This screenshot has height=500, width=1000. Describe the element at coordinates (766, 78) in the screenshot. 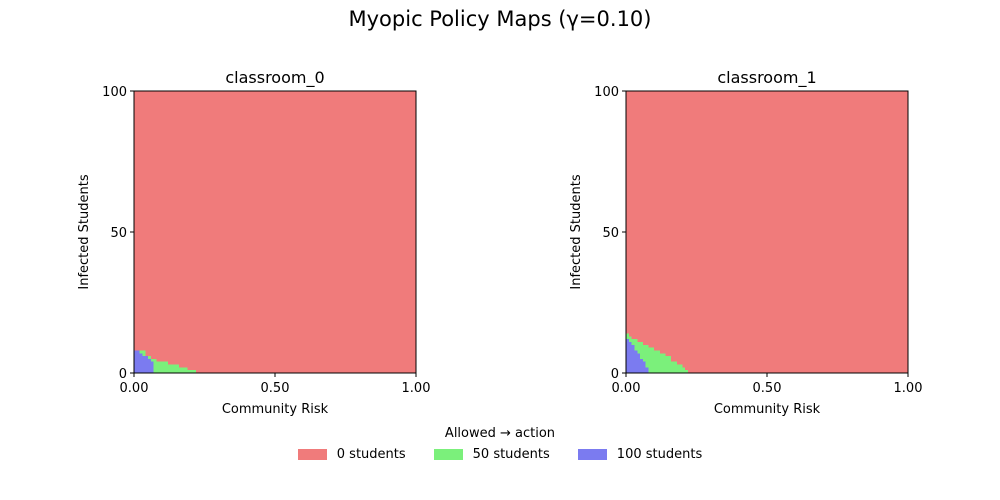

I see `panel-title: classroom_1` at that location.